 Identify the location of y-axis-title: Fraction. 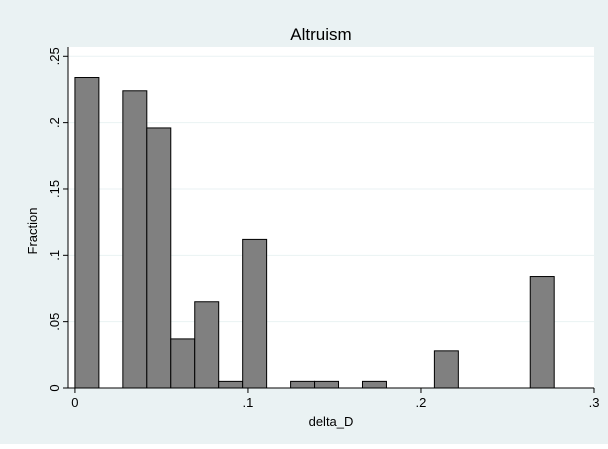
(32, 231).